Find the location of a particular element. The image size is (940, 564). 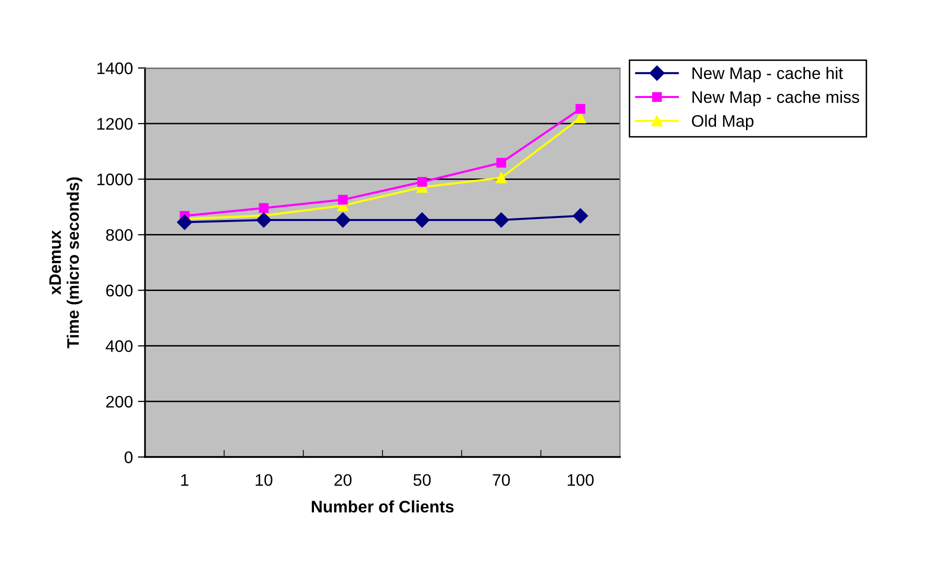

y-tick-label: 800 is located at coordinates (119, 235).